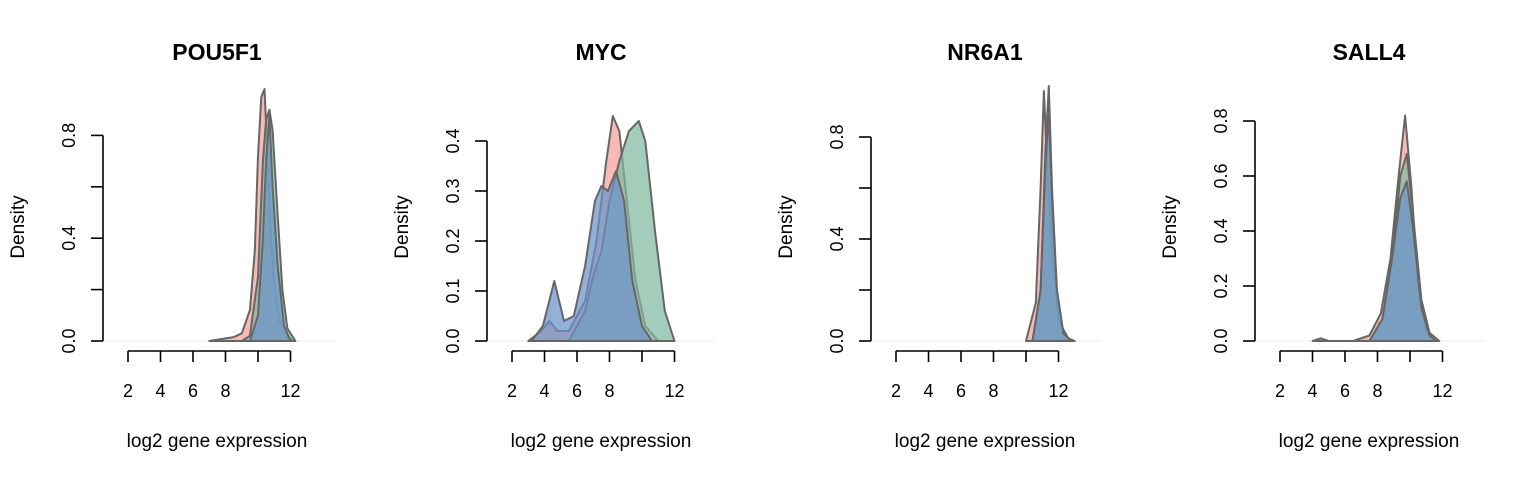 The image size is (1536, 480). Describe the element at coordinates (217, 52) in the screenshot. I see `panel-title: POU5F1` at that location.